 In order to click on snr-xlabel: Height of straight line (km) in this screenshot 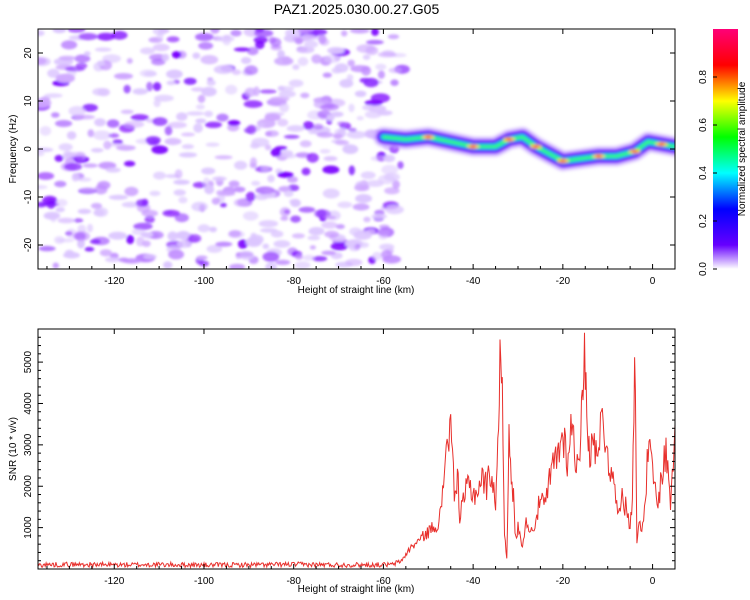, I will do `click(356, 589)`.